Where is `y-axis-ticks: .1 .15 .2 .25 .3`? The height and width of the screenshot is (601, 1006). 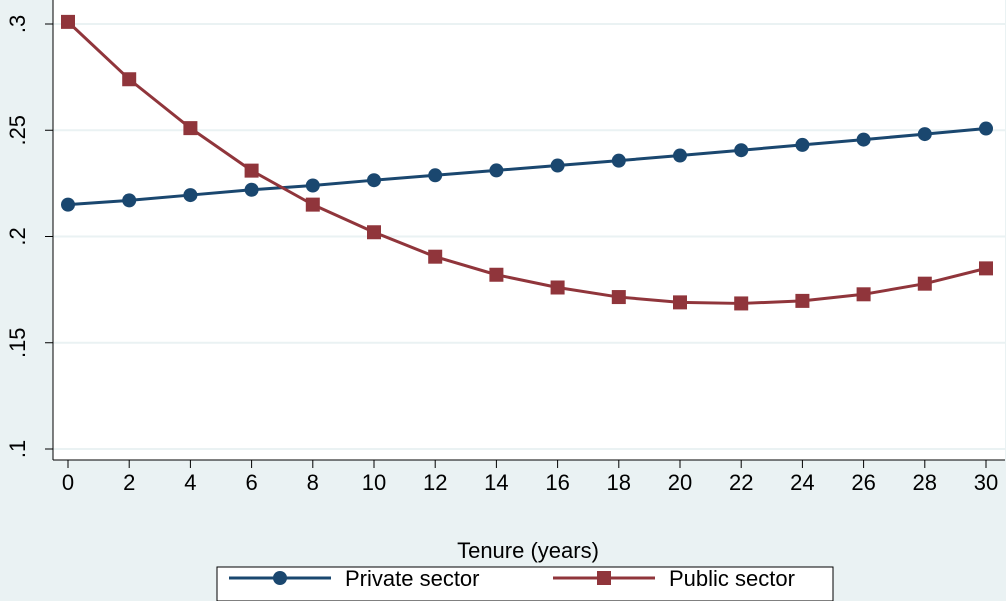 y-axis-ticks: .1 .15 .2 .25 .3 is located at coordinates (29, 236).